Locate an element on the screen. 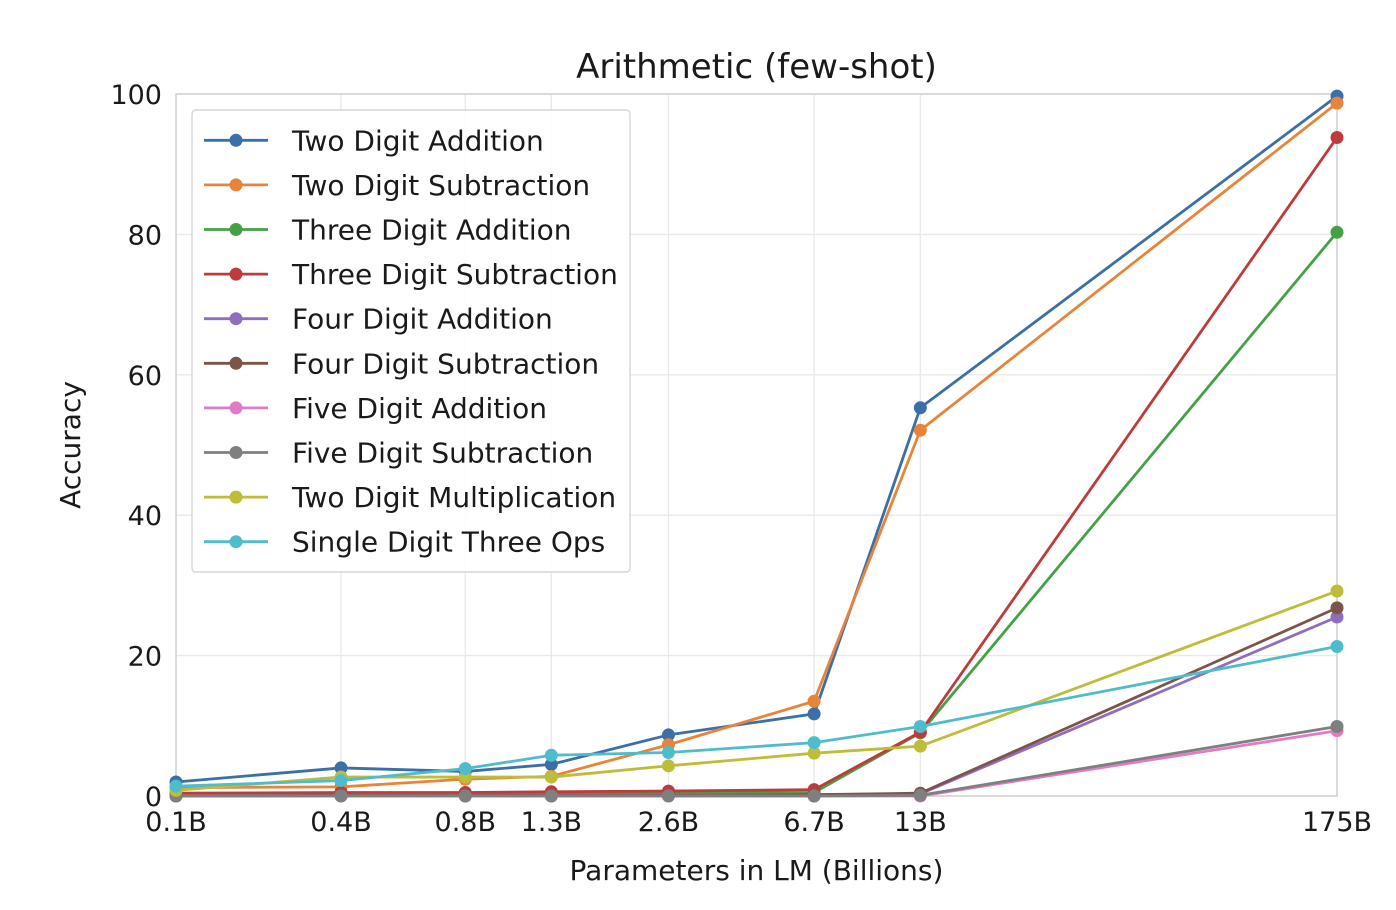 The height and width of the screenshot is (910, 1396). legend-item: Four Digit Subtraction is located at coordinates (401, 363).